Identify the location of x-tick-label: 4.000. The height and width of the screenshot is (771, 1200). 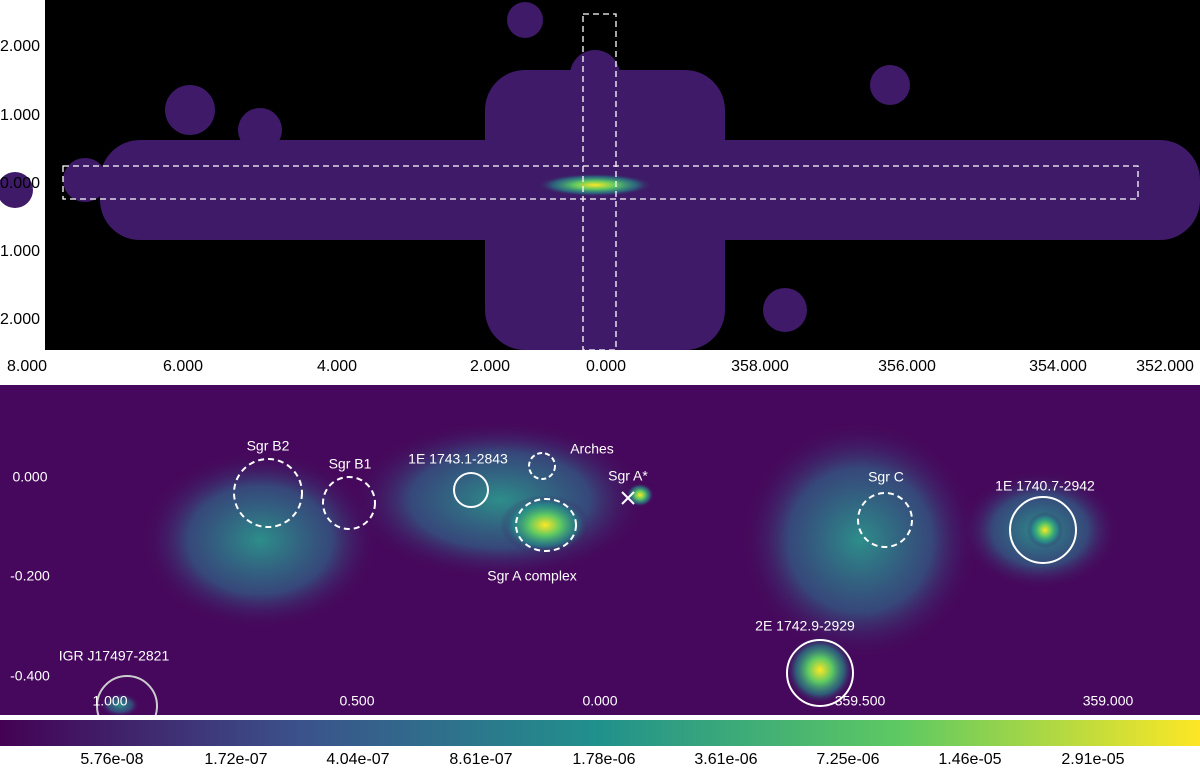
(337, 366).